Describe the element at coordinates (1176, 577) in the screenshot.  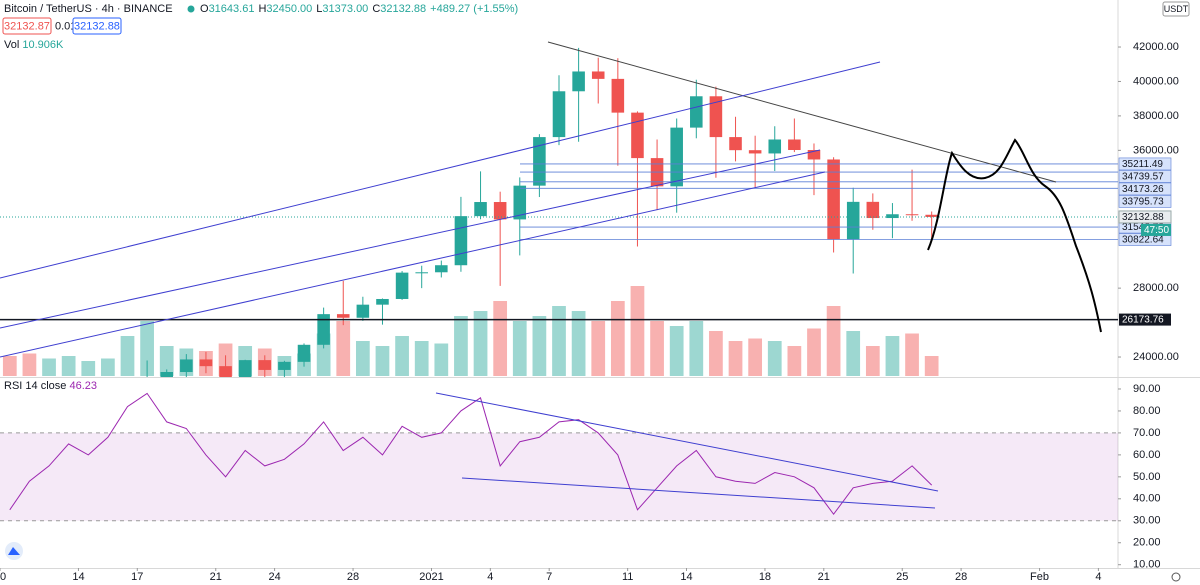
I see `settings-icon` at that location.